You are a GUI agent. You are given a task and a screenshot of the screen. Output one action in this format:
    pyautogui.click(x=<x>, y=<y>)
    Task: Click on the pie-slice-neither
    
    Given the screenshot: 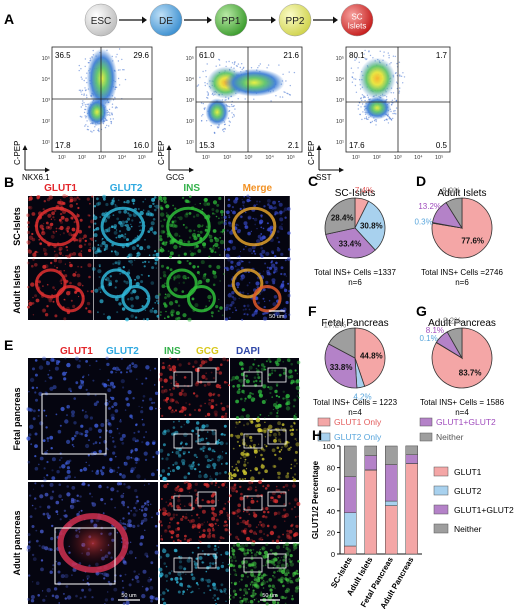 What is the action you would take?
    pyautogui.click(x=454, y=213)
    